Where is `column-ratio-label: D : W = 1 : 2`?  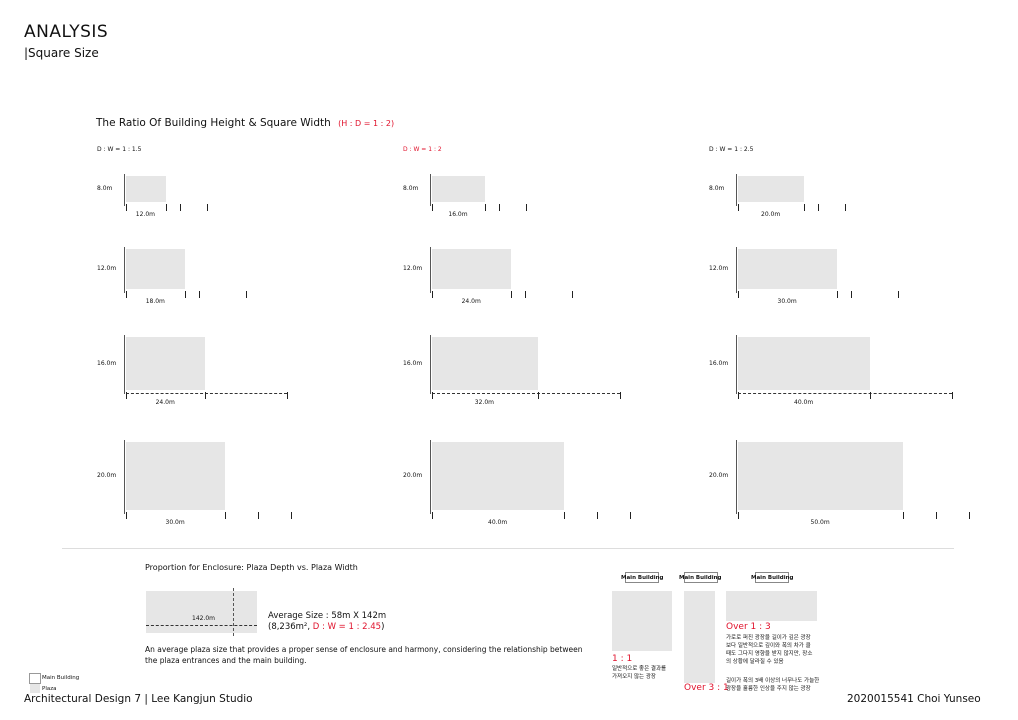
column-ratio-label: D : W = 1 : 2 is located at coordinates (422, 149).